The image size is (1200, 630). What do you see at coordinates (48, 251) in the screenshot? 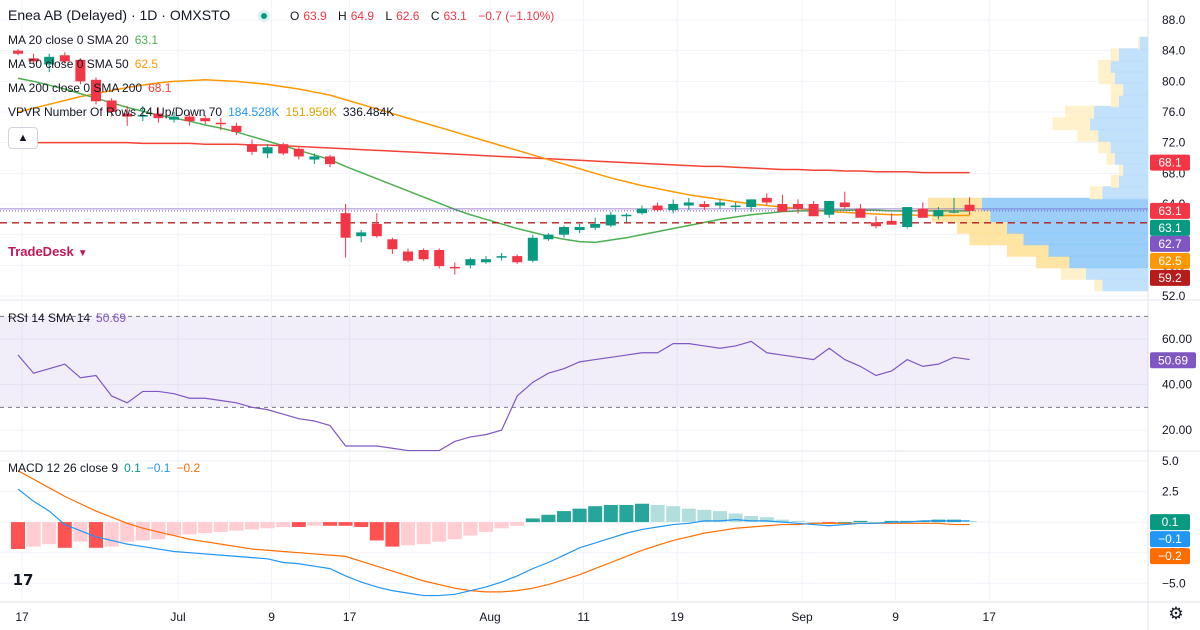
I see `tradedesk-label: TradeDesk ▼` at bounding box center [48, 251].